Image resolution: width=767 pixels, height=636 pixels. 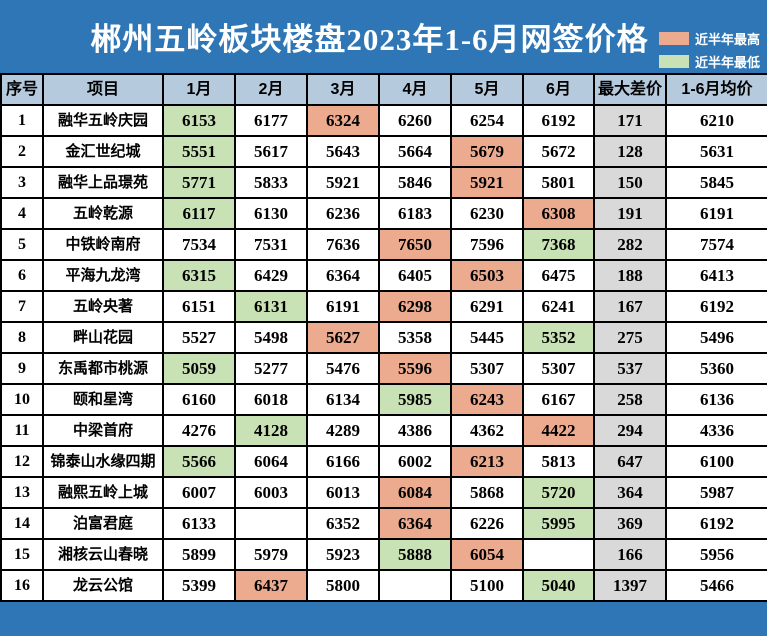 I want to click on price-cell-month-6: 4422, so click(x=558, y=430).